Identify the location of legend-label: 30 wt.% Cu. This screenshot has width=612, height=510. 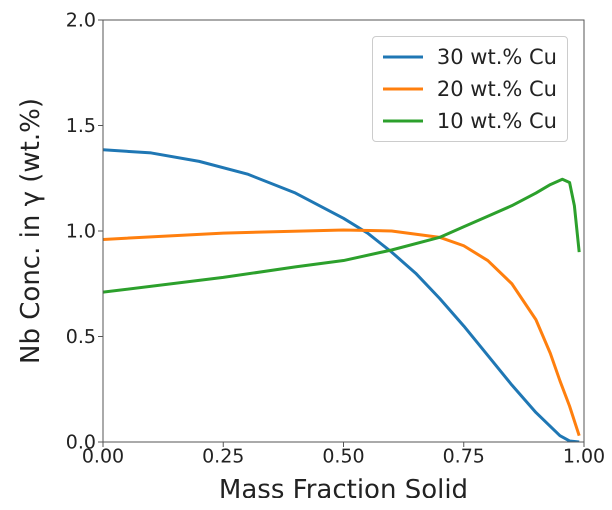
(496, 57).